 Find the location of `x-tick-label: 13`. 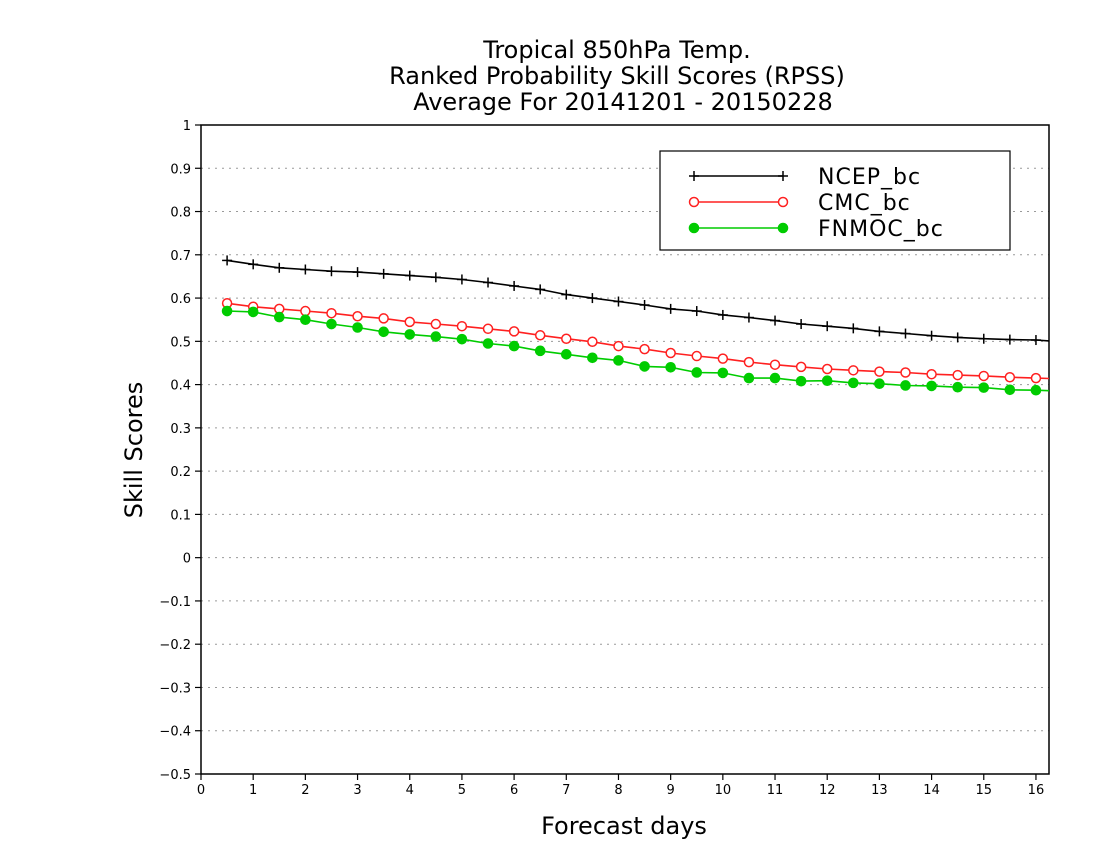

x-tick-label: 13 is located at coordinates (879, 790).